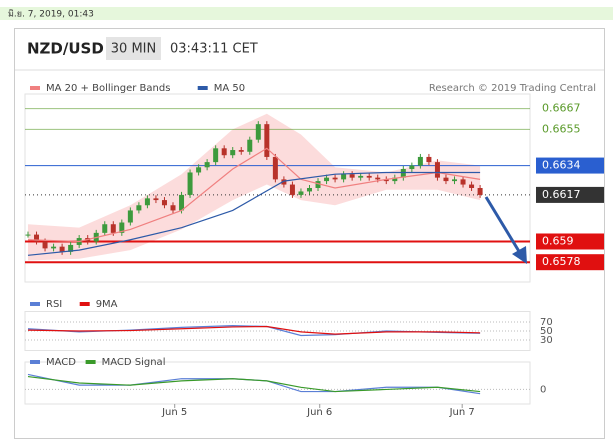 This screenshot has height=448, width=613. What do you see at coordinates (54, 304) in the screenshot?
I see `legend-label: RSI` at bounding box center [54, 304].